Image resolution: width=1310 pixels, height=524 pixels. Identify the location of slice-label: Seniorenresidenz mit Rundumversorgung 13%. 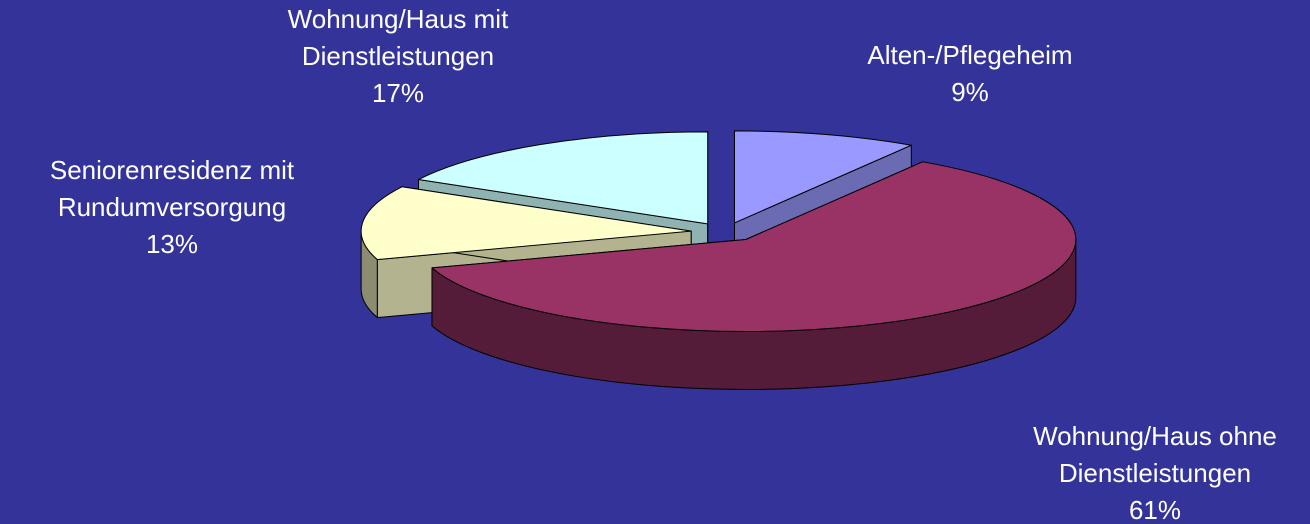
(172, 207).